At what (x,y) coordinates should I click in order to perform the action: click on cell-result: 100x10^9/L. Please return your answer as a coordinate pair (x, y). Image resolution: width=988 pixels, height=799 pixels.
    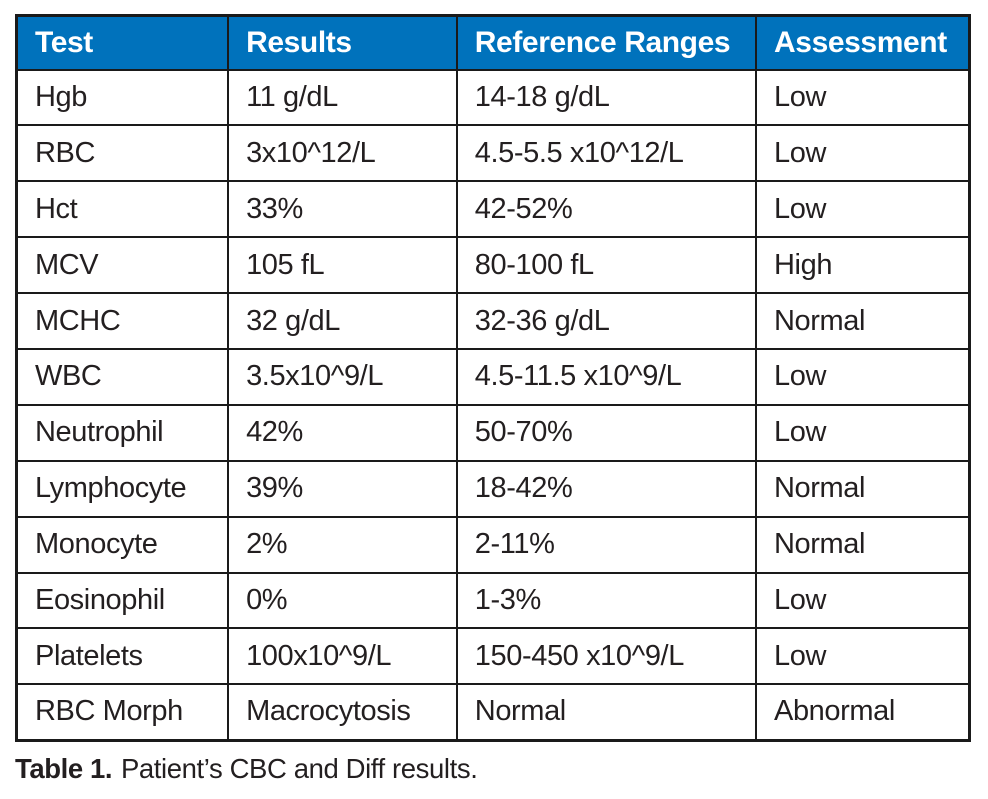
    Looking at the image, I should click on (342, 656).